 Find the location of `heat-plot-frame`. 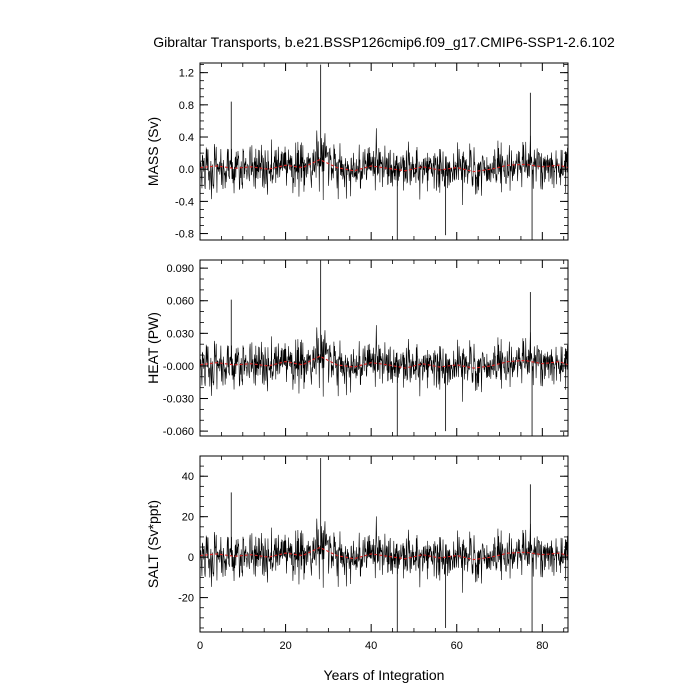

heat-plot-frame is located at coordinates (384, 348).